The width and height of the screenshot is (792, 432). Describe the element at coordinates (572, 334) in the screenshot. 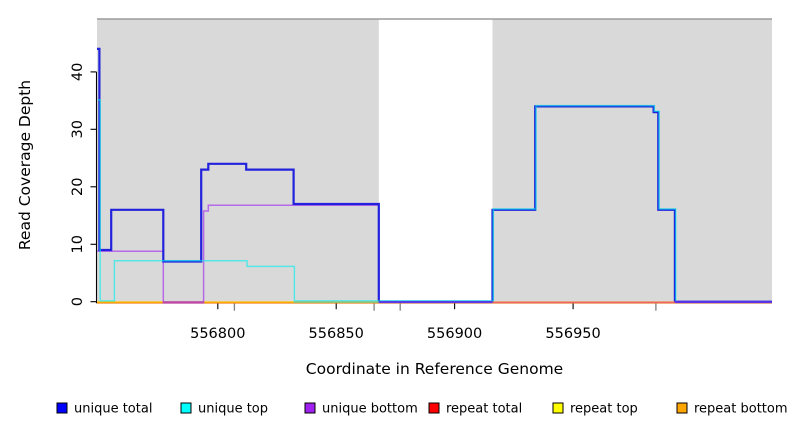

I see `x-axis-tick-label: 556950` at that location.